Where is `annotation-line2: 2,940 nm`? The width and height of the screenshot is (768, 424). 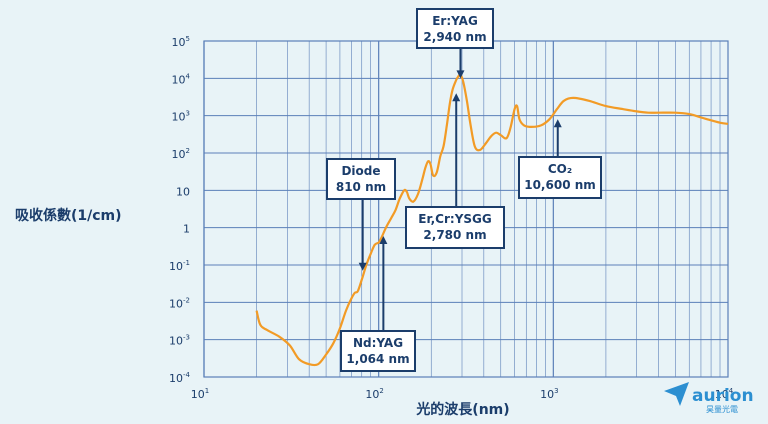 annotation-line2: 2,940 nm is located at coordinates (454, 37).